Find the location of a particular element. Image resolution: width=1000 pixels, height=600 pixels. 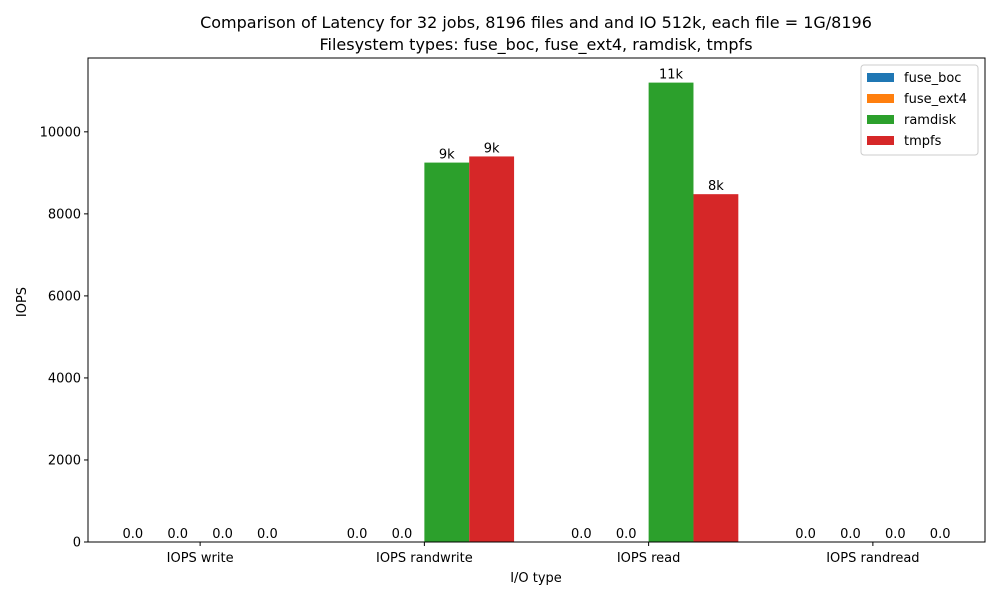

bar-label-ramdisk-2: 11k is located at coordinates (671, 75).